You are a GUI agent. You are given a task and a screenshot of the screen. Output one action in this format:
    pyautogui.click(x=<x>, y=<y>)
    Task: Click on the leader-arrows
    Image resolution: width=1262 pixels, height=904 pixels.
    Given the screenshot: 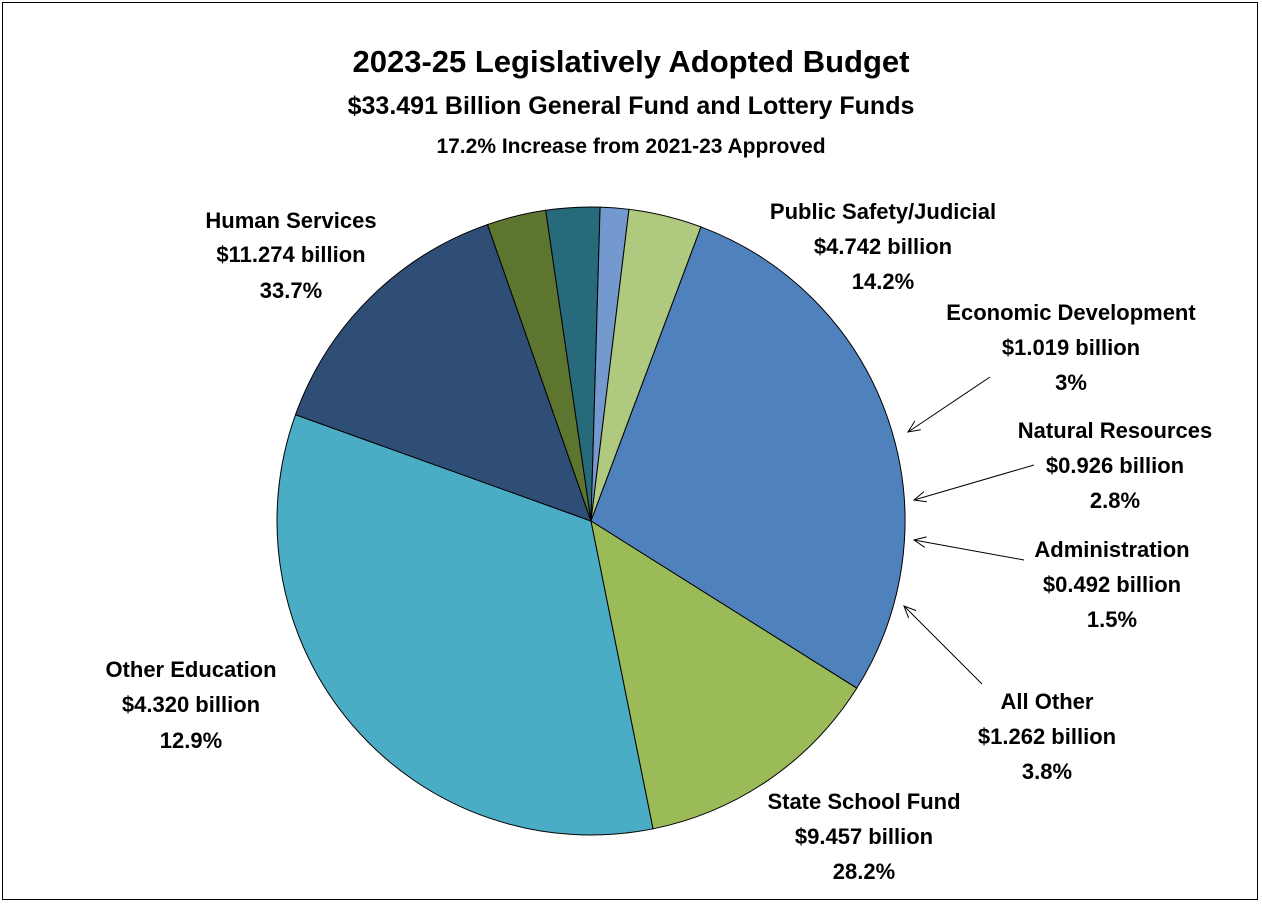 What is the action you would take?
    pyautogui.click(x=969, y=530)
    